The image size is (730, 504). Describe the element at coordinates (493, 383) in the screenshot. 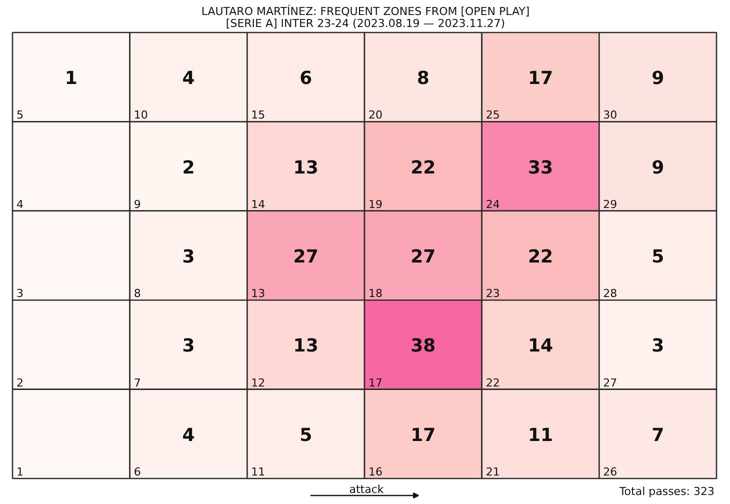

I see `annotation: 22` at that location.